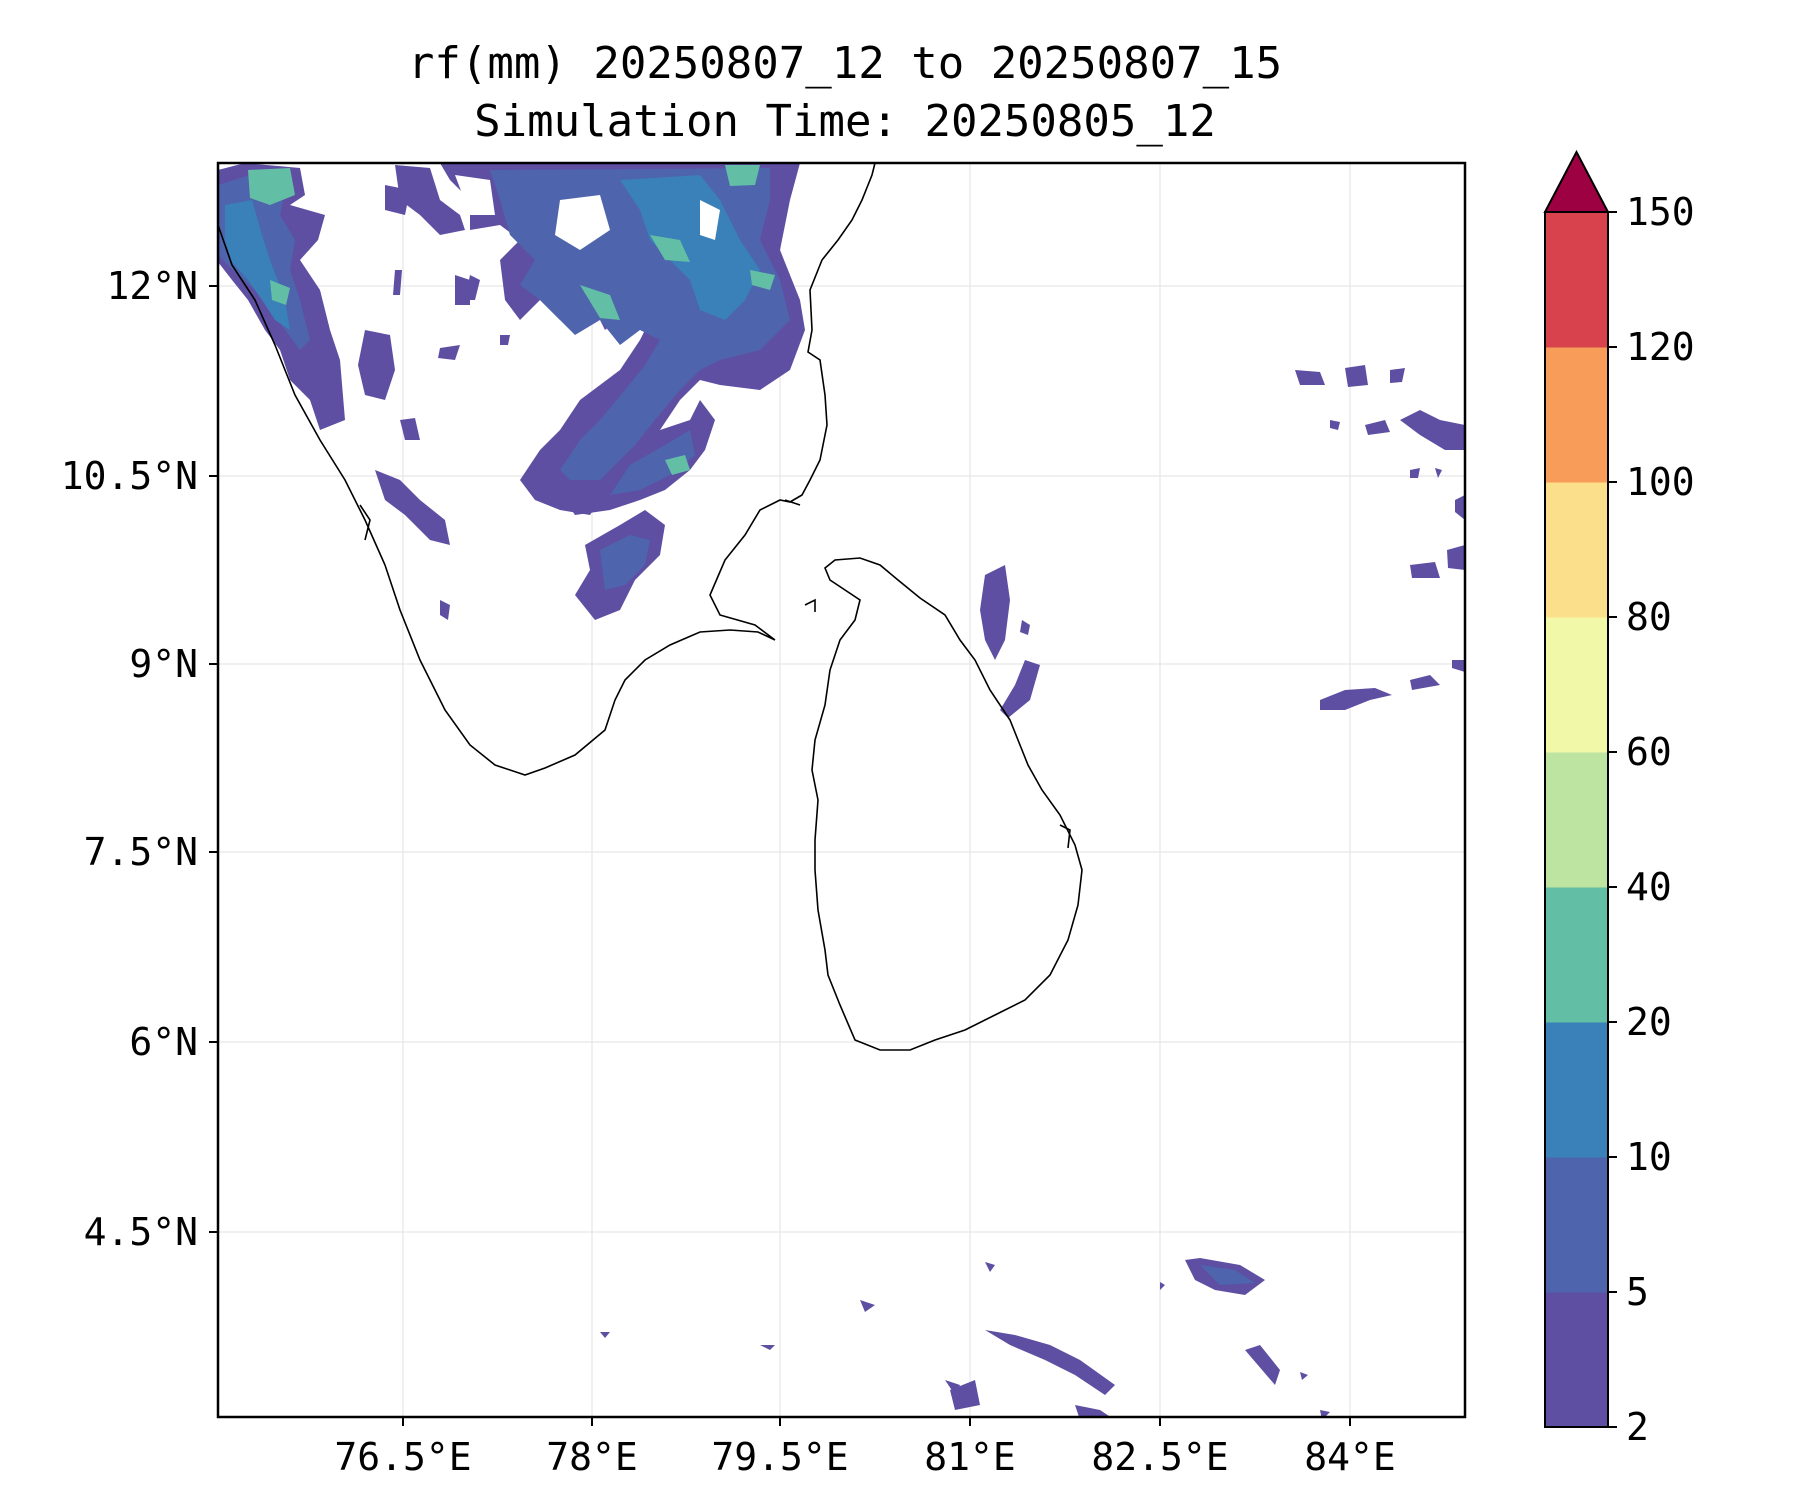  What do you see at coordinates (779, 1457) in the screenshot?
I see `x-tick-label: 79.5°E` at bounding box center [779, 1457].